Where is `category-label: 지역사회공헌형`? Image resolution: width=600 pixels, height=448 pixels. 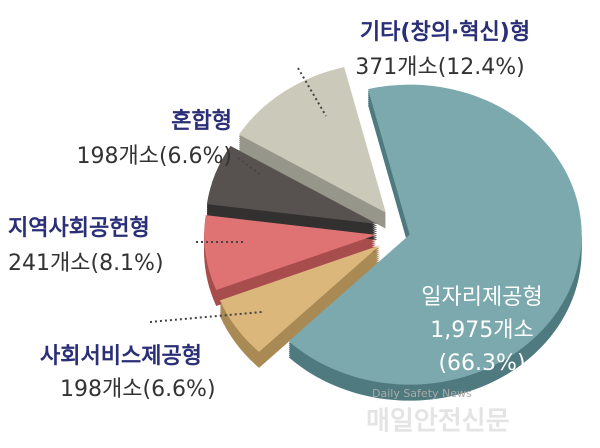 category-label: 지역사회공헌형 is located at coordinates (79, 228).